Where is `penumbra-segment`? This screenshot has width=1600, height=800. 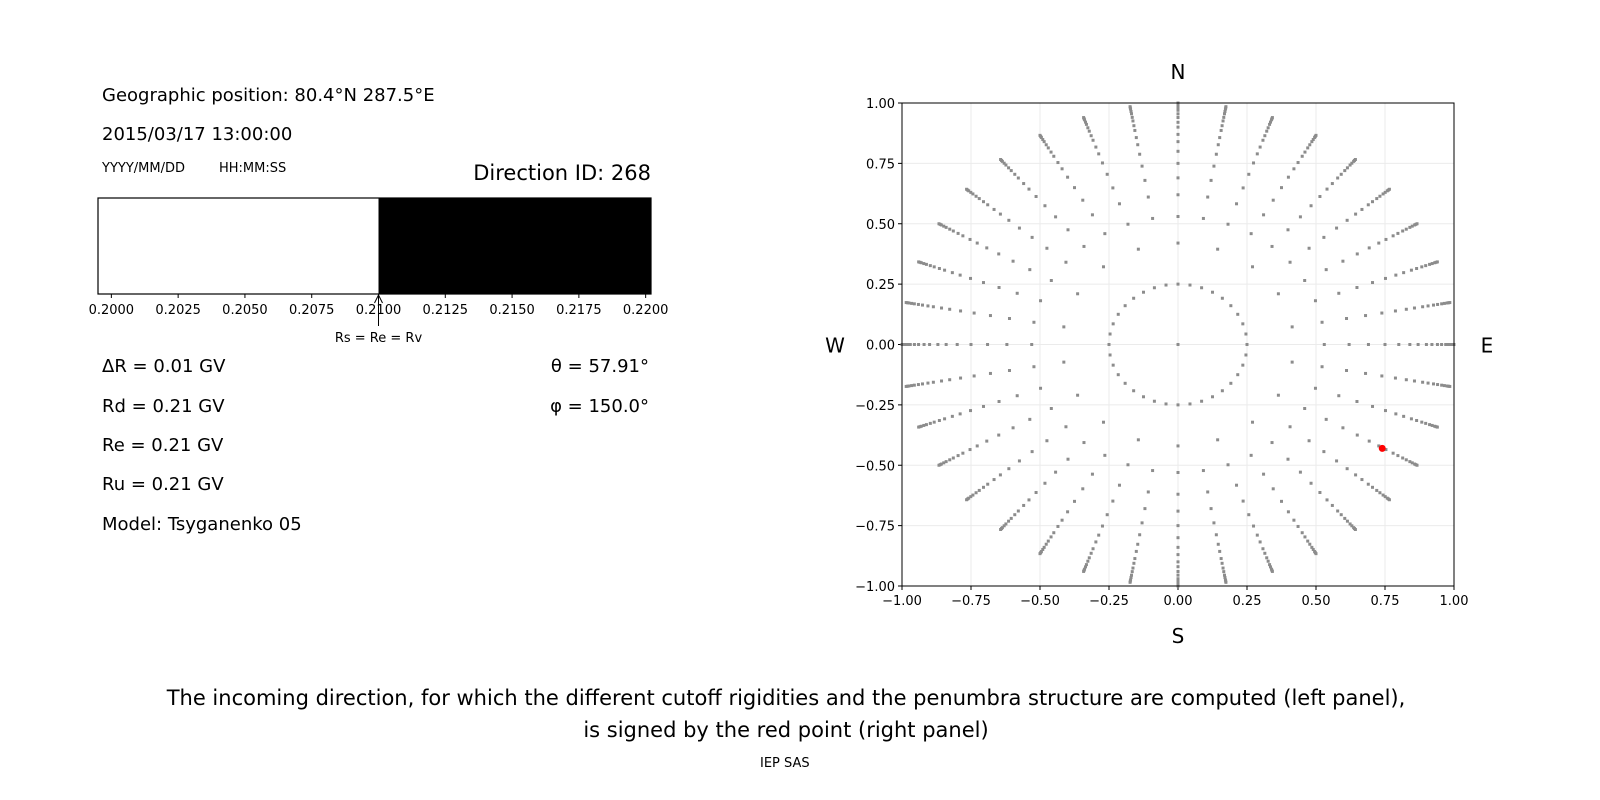
penumbra-segment is located at coordinates (238, 246).